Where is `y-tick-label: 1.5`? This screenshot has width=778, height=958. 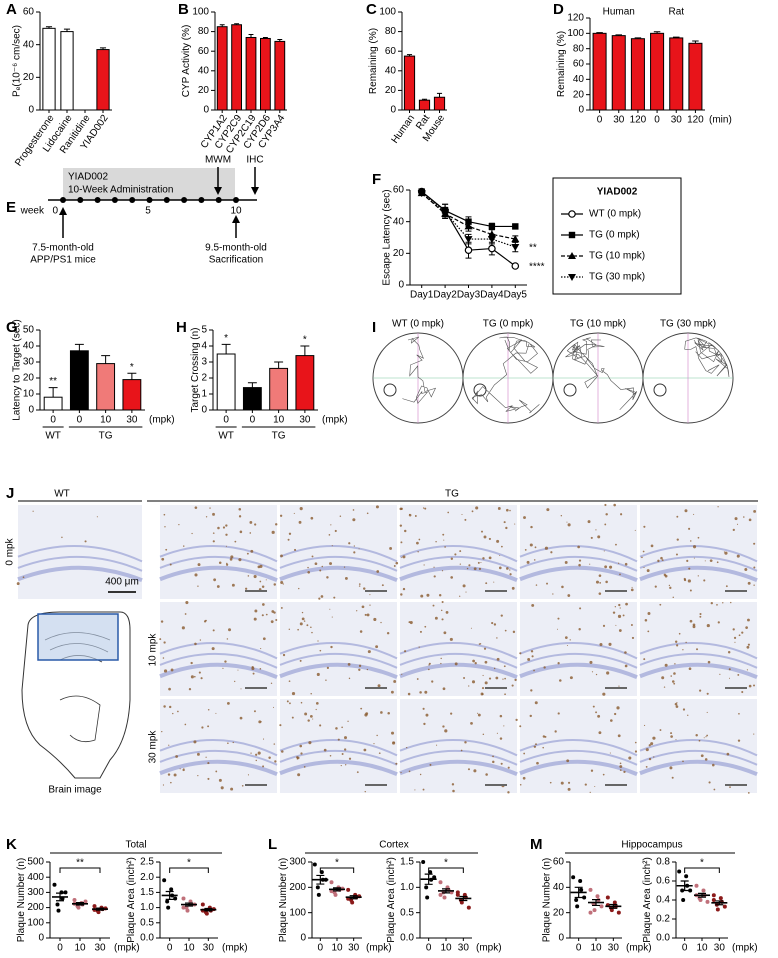 y-tick-label: 1.5 is located at coordinates (147, 892).